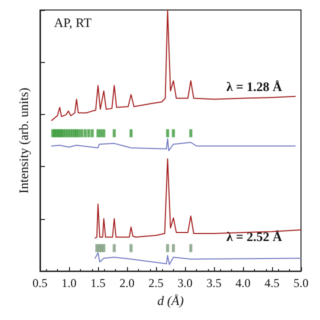  Describe the element at coordinates (214, 283) in the screenshot. I see `x-tick-label: 3.5` at that location.